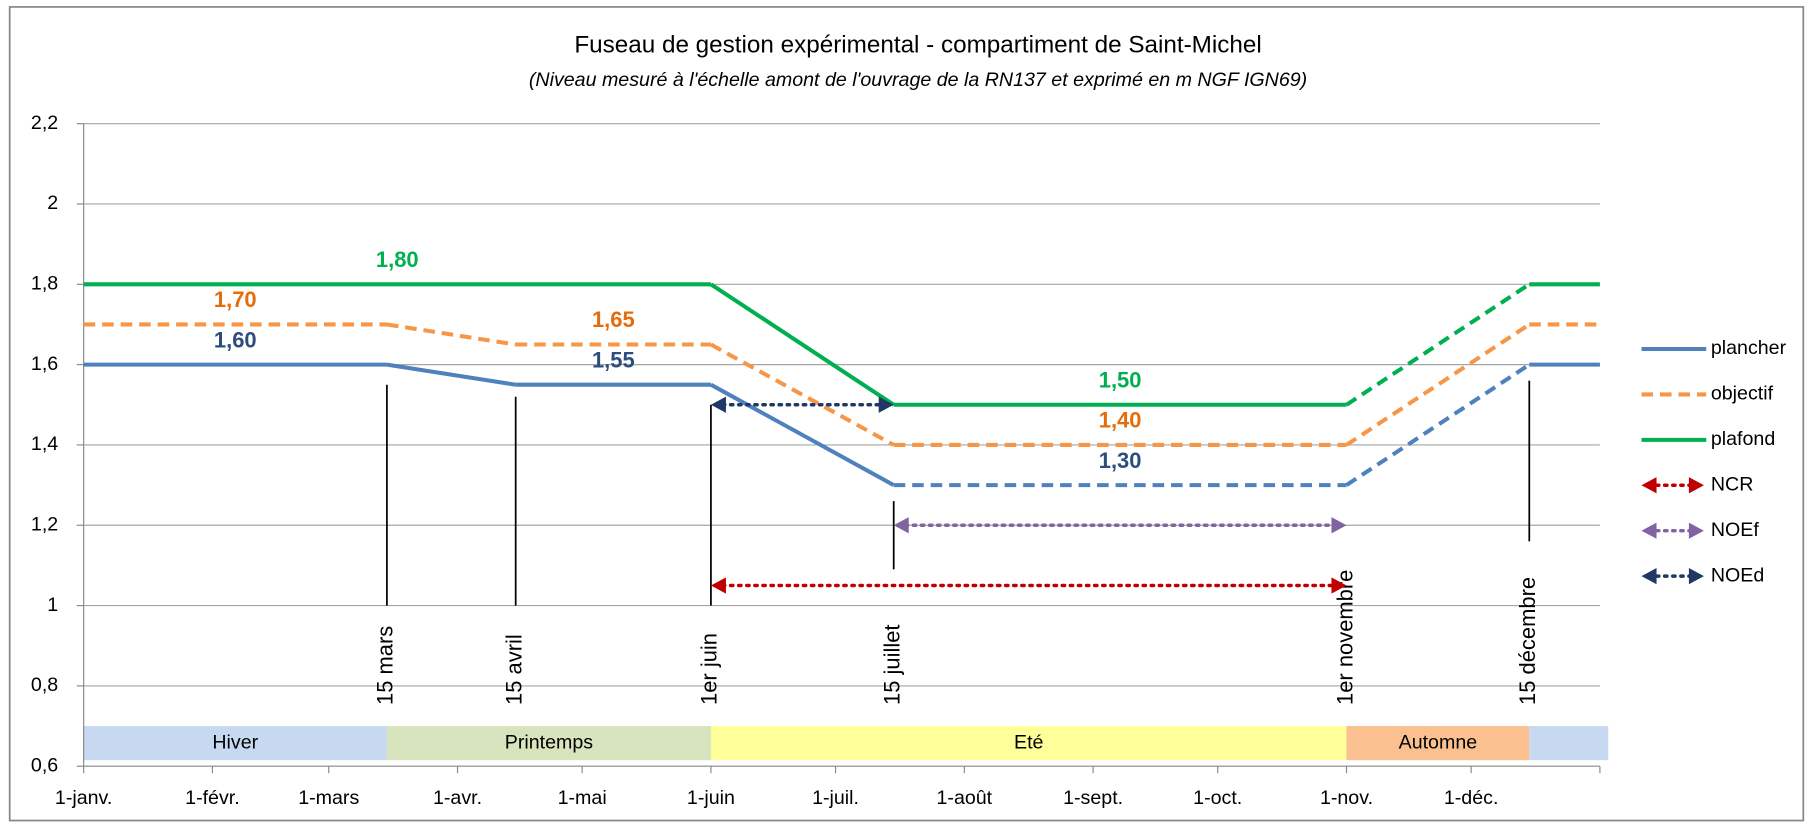 This screenshot has width=1813, height=824. What do you see at coordinates (709, 669) in the screenshot?
I see `date-marker-label: 1er juin` at bounding box center [709, 669].